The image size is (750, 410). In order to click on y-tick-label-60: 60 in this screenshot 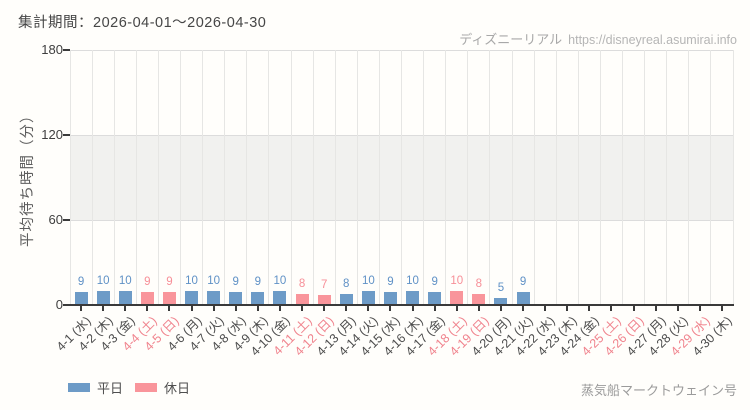, I will do `click(55, 219)`.